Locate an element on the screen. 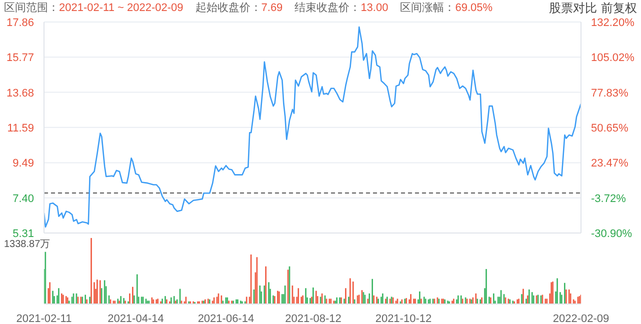 This screenshot has height=324, width=641. x-tick-label: 2021-04-14 is located at coordinates (136, 318).